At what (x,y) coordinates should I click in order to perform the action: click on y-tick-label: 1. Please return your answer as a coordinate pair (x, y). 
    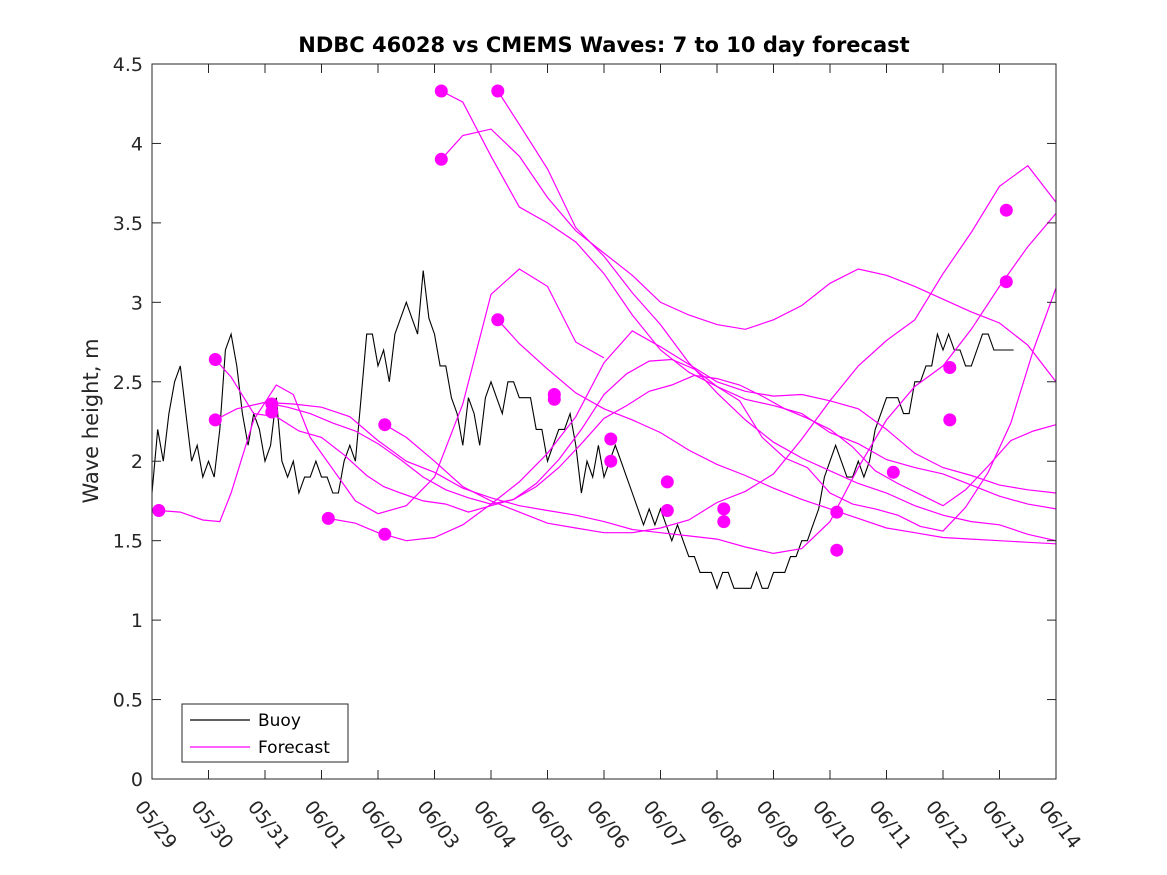
    Looking at the image, I should click on (137, 621).